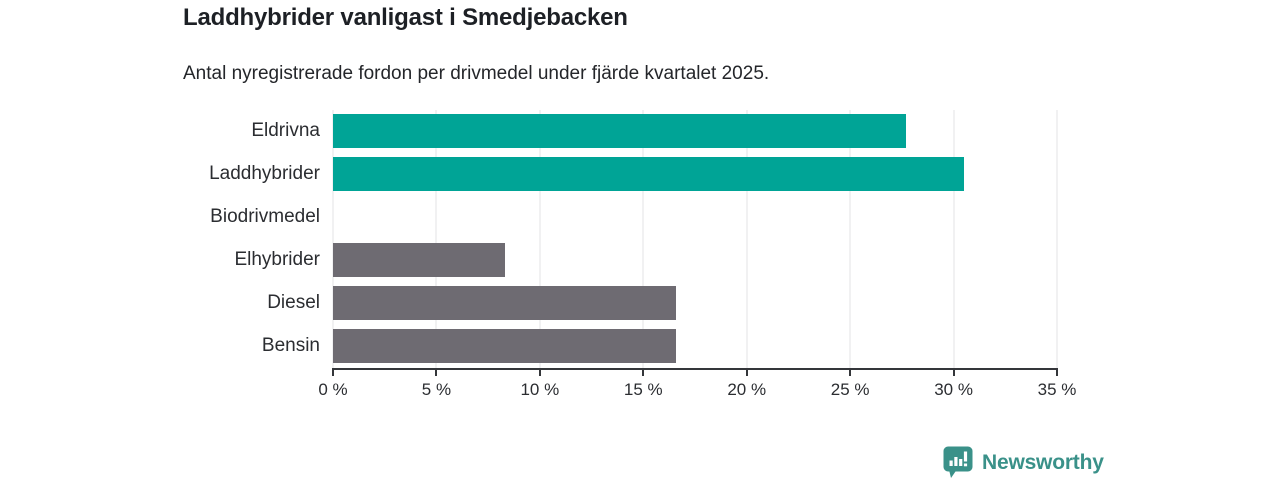  Describe the element at coordinates (285, 130) in the screenshot. I see `category-label: Eldrivna` at that location.